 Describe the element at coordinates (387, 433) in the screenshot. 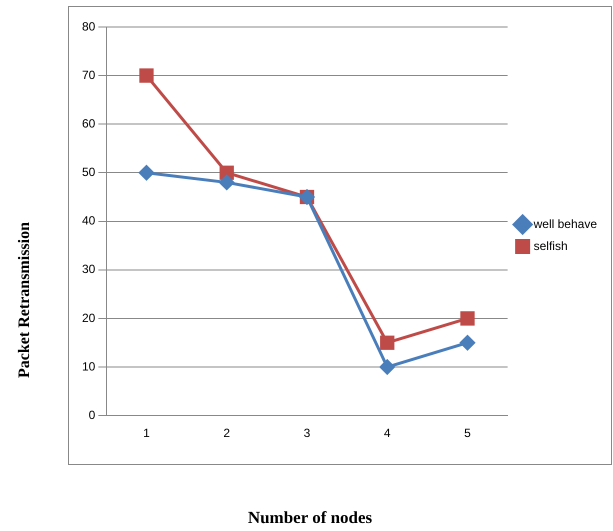

I see `x-tick-label: 4` at that location.